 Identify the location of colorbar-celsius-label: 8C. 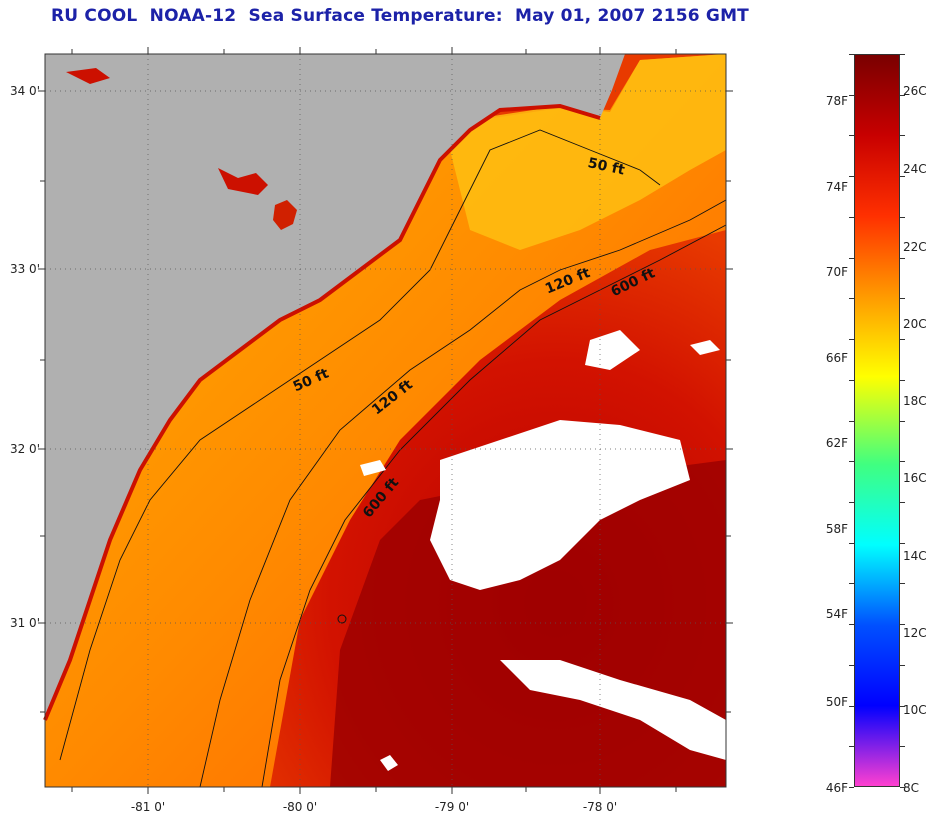
(911, 788).